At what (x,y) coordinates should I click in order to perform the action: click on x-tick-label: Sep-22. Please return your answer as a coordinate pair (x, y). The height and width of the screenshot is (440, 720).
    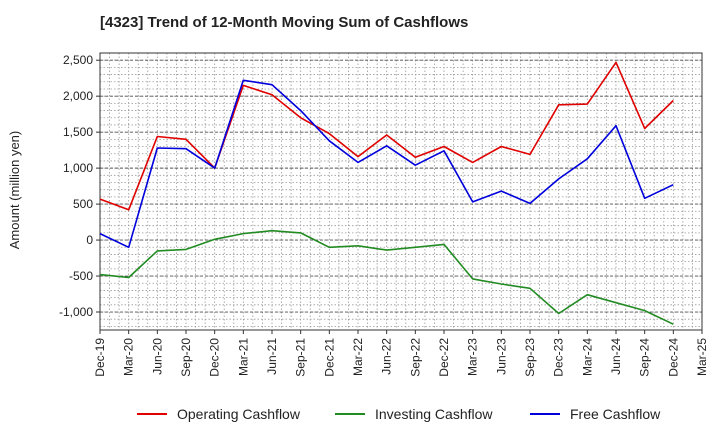
    Looking at the image, I should click on (415, 357).